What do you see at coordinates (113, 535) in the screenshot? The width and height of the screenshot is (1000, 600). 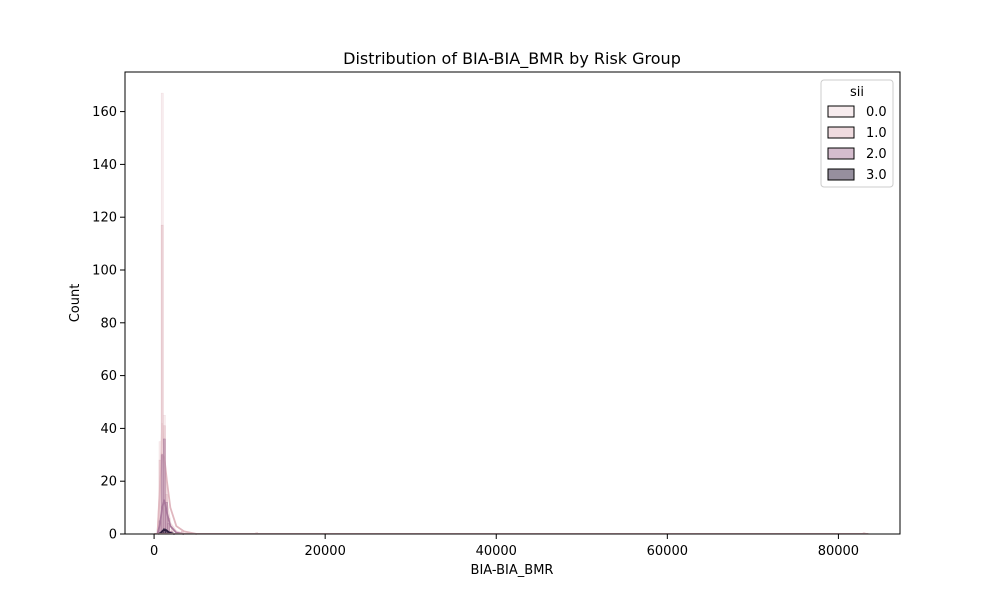 I see `y-tick-label: 0` at bounding box center [113, 535].